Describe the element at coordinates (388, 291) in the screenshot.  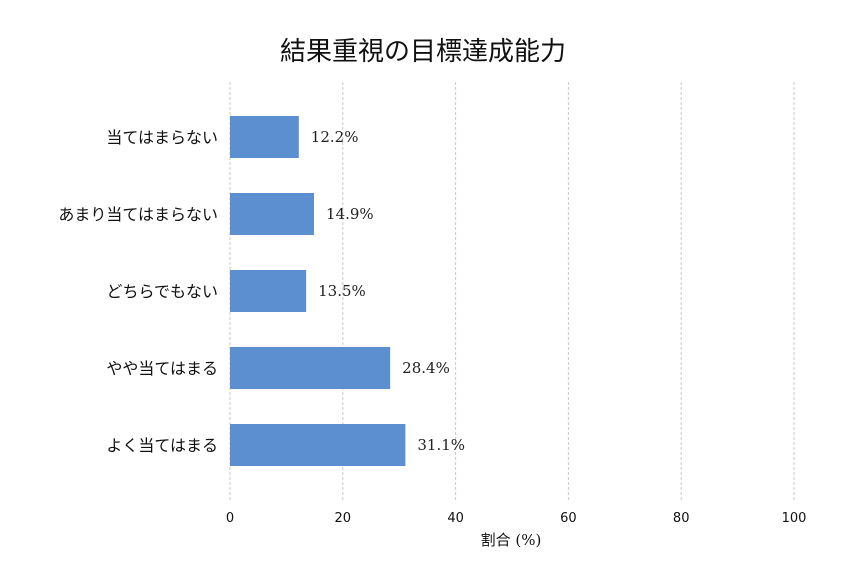
I see `value-labels: 12.2% 14.9% 13.5% 28.4% 31.1%` at that location.